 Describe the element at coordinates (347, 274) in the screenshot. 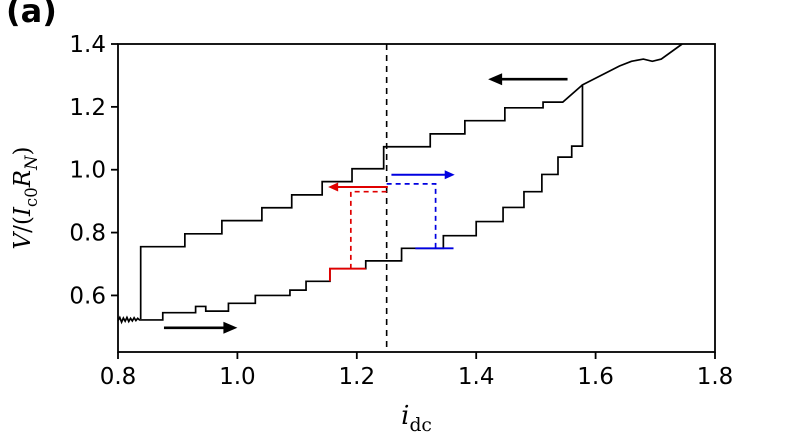

I see `red-step-segment` at that location.